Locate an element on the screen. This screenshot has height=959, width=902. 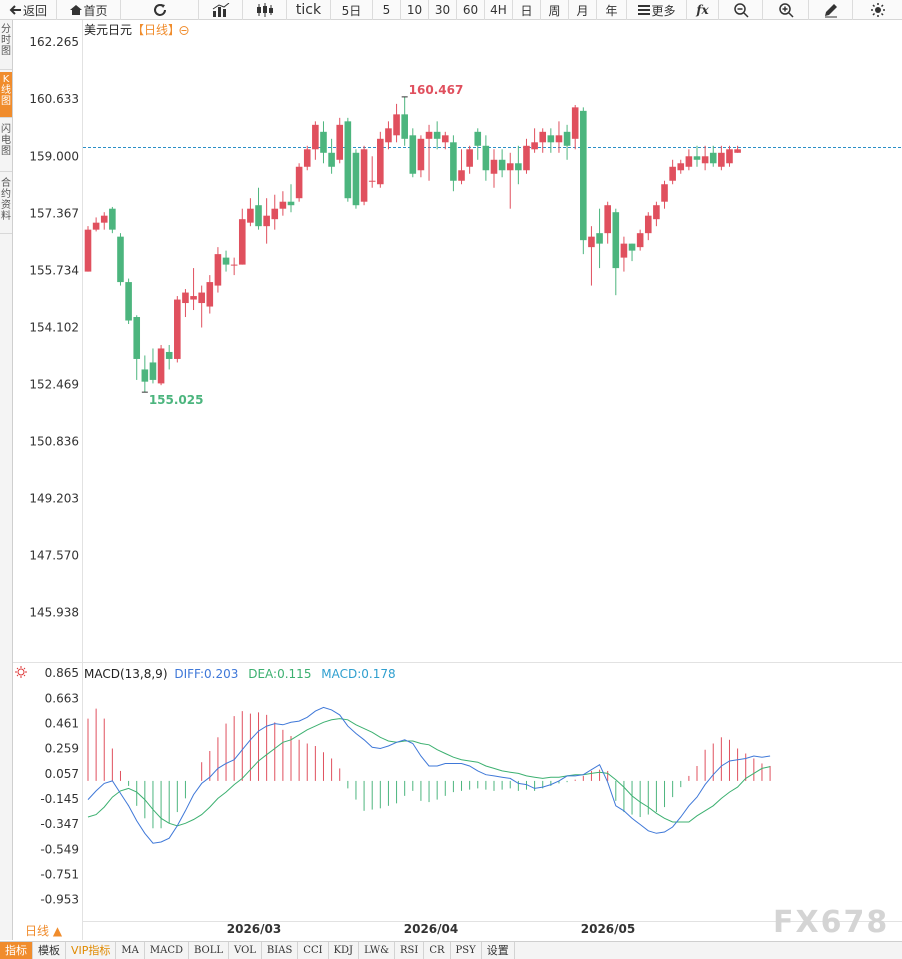
price-axis-label: 149.203 is located at coordinates (54, 499).